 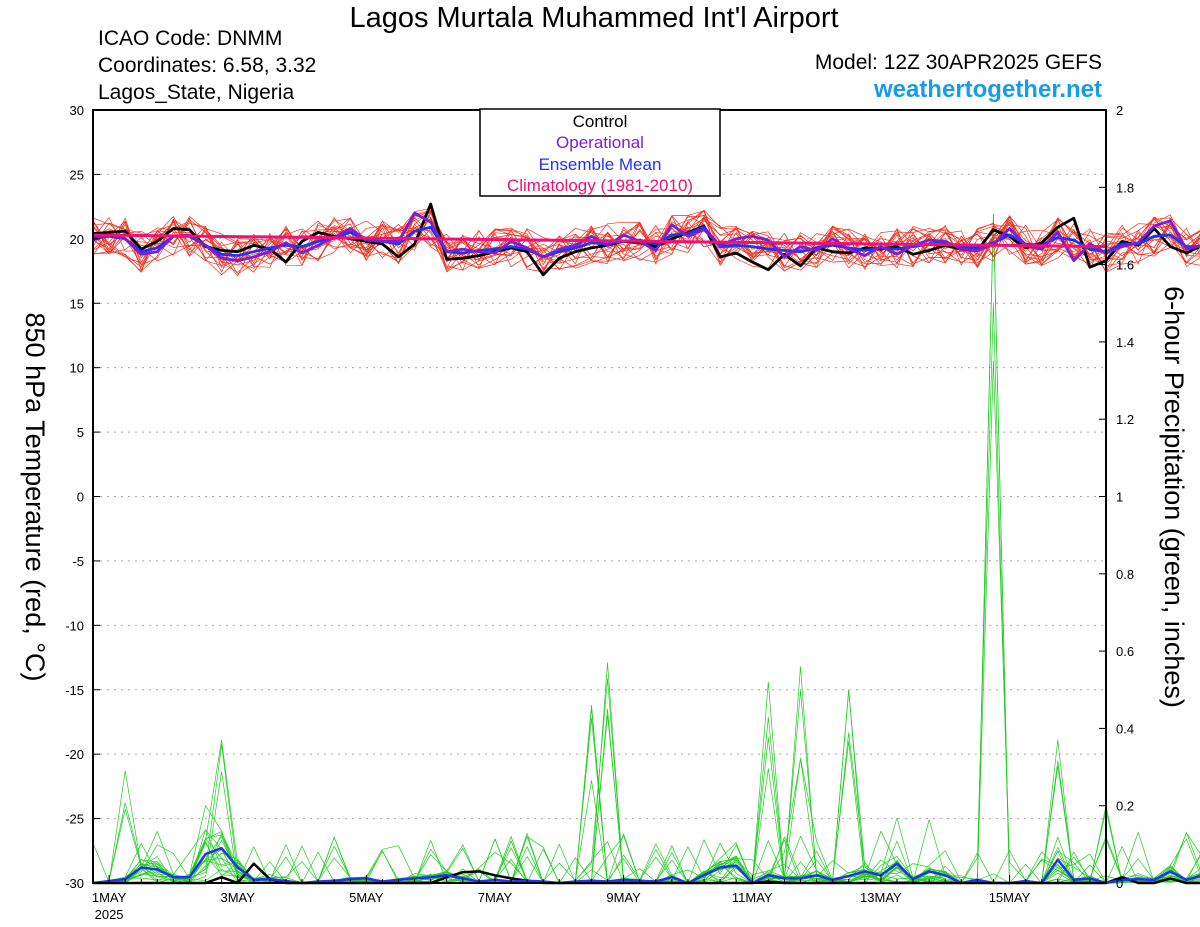 I want to click on legend-control: Control, so click(x=600, y=121).